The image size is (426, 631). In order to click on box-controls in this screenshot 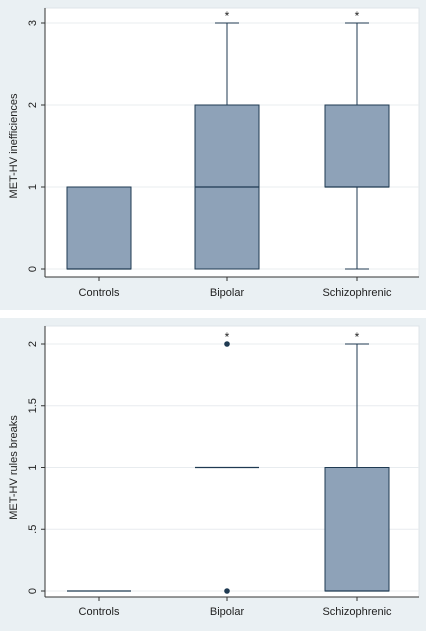, I will do `click(99, 228)`.